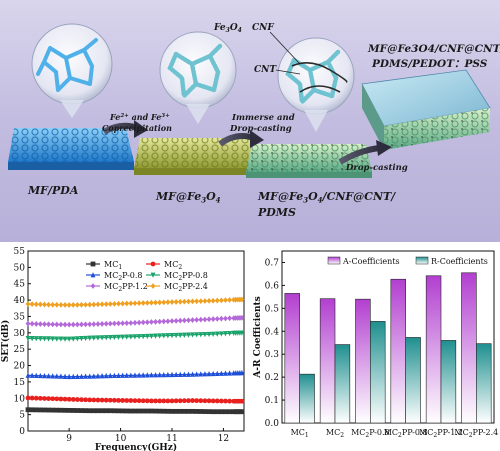  Describe the element at coordinates (407, 261) in the screenshot. I see `legend: A-Coefficients R-Coefficients` at that location.